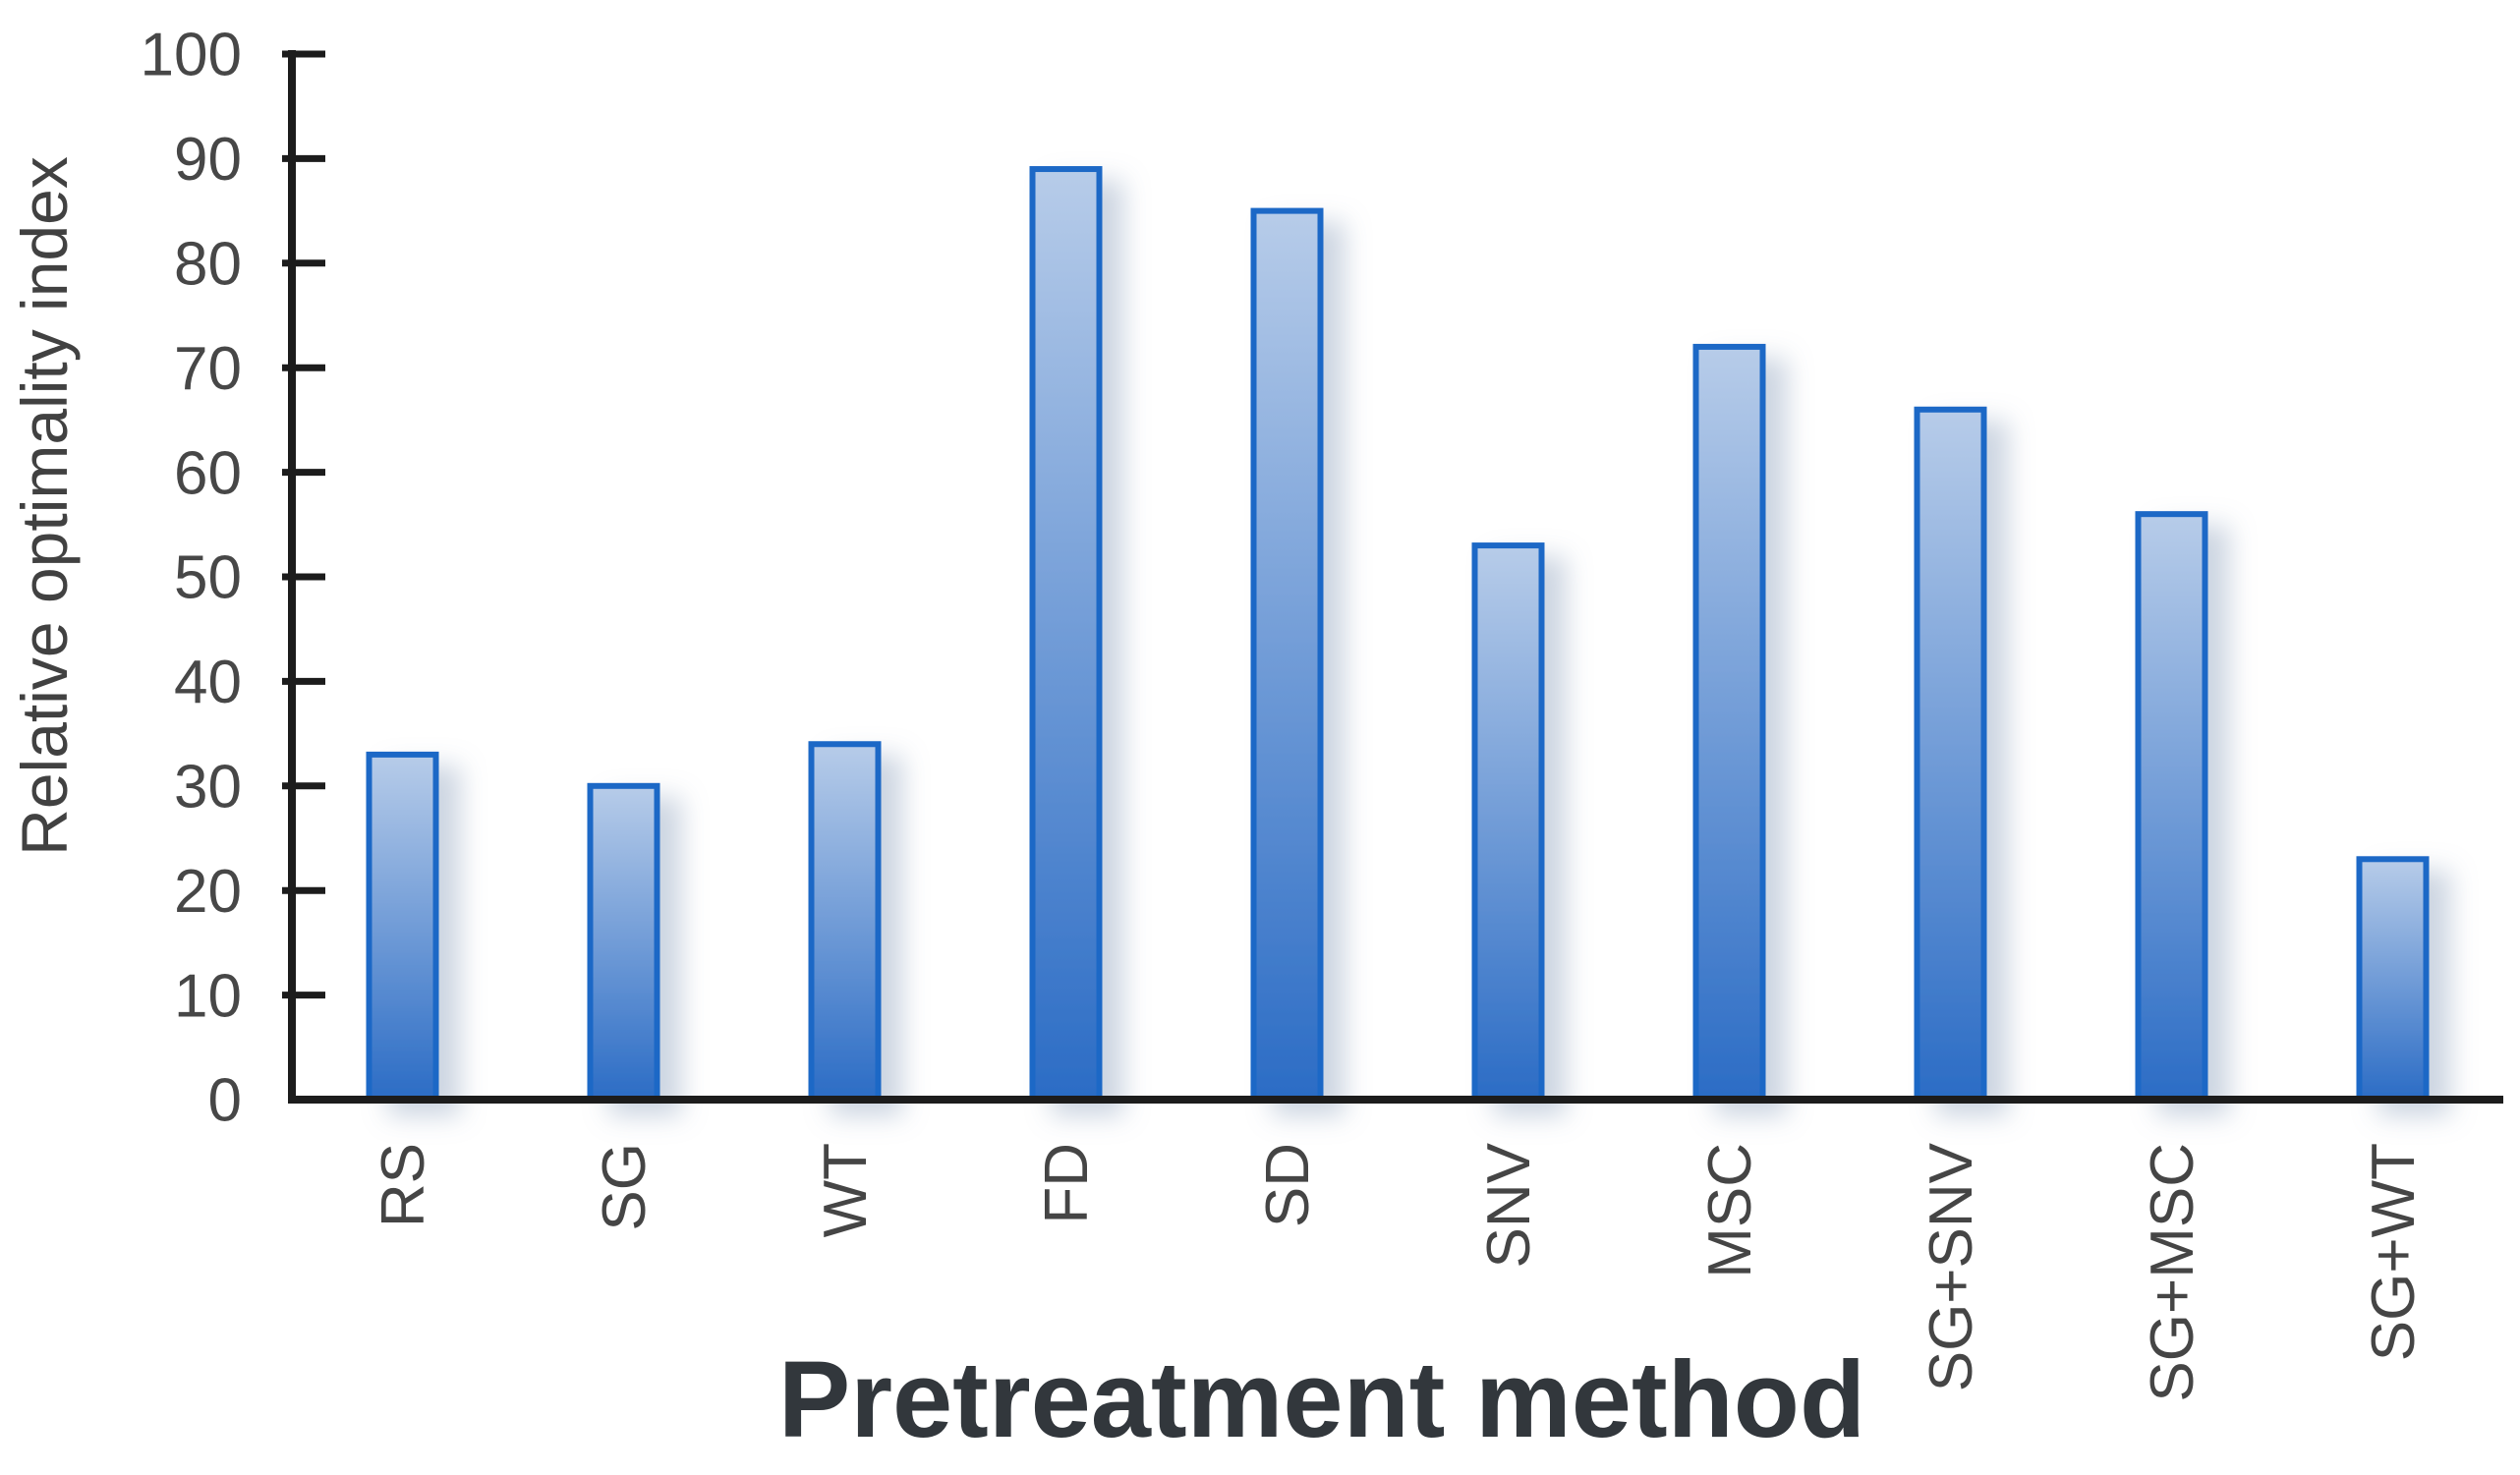  I want to click on bar-SG+WT, so click(2393, 980).